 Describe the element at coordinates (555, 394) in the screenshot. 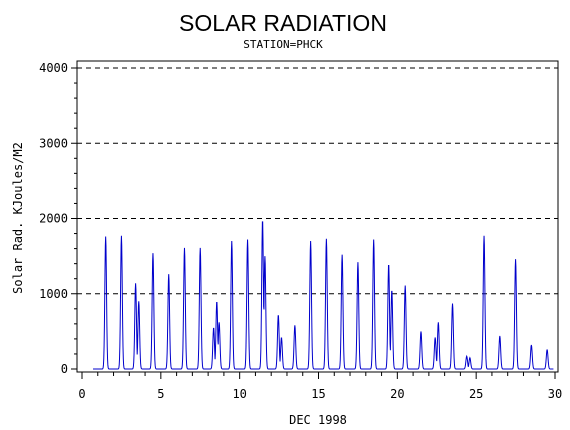

I see `x-tick-label: 30` at that location.